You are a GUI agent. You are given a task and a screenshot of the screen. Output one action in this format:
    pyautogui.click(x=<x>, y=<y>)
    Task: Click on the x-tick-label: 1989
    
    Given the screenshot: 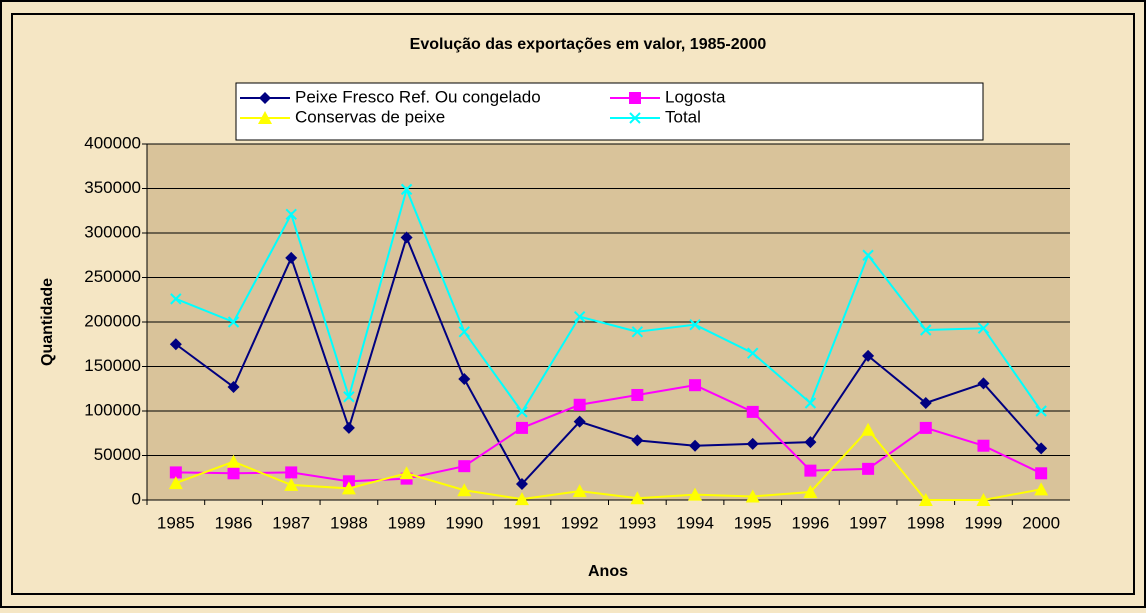 What is the action you would take?
    pyautogui.click(x=407, y=522)
    